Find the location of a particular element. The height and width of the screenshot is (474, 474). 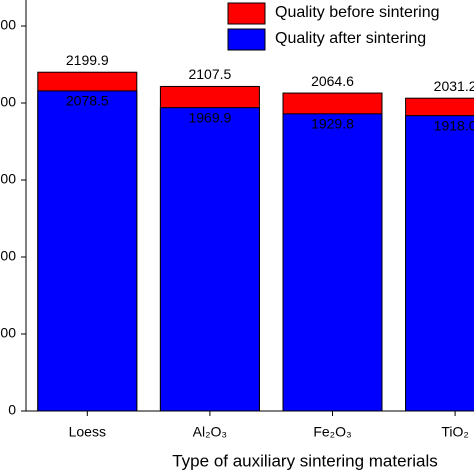

x-tick-label: Fe₂O₃ is located at coordinates (332, 432).